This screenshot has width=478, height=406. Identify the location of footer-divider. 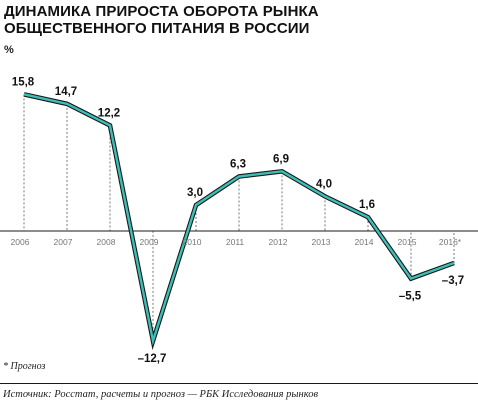
(239, 383).